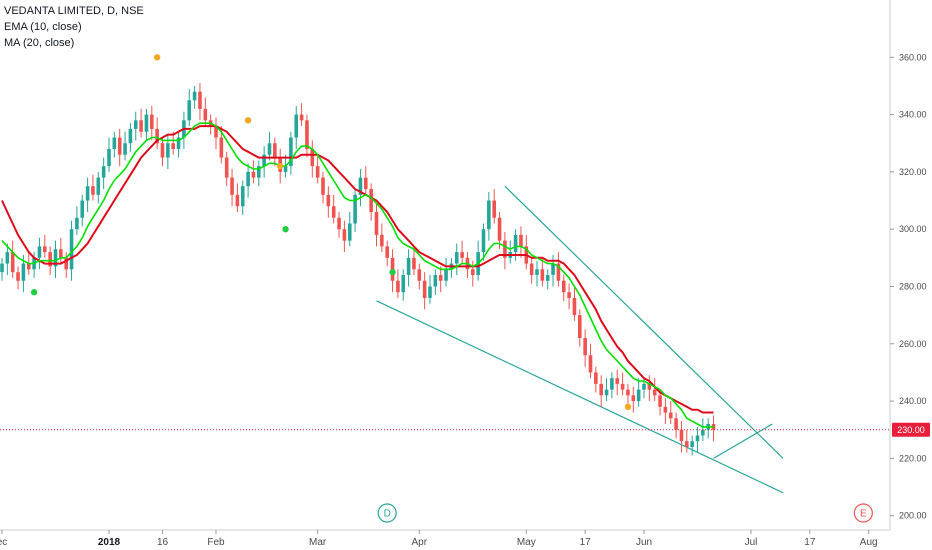 The width and height of the screenshot is (932, 550). I want to click on ma-legend: MA (20, close), so click(39, 43).